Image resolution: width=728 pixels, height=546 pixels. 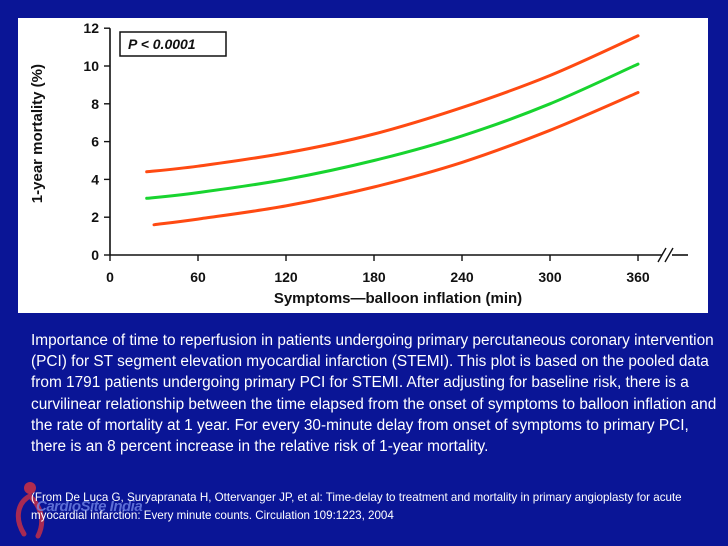 What do you see at coordinates (286, 277) in the screenshot?
I see `x-tick-label: 120` at bounding box center [286, 277].